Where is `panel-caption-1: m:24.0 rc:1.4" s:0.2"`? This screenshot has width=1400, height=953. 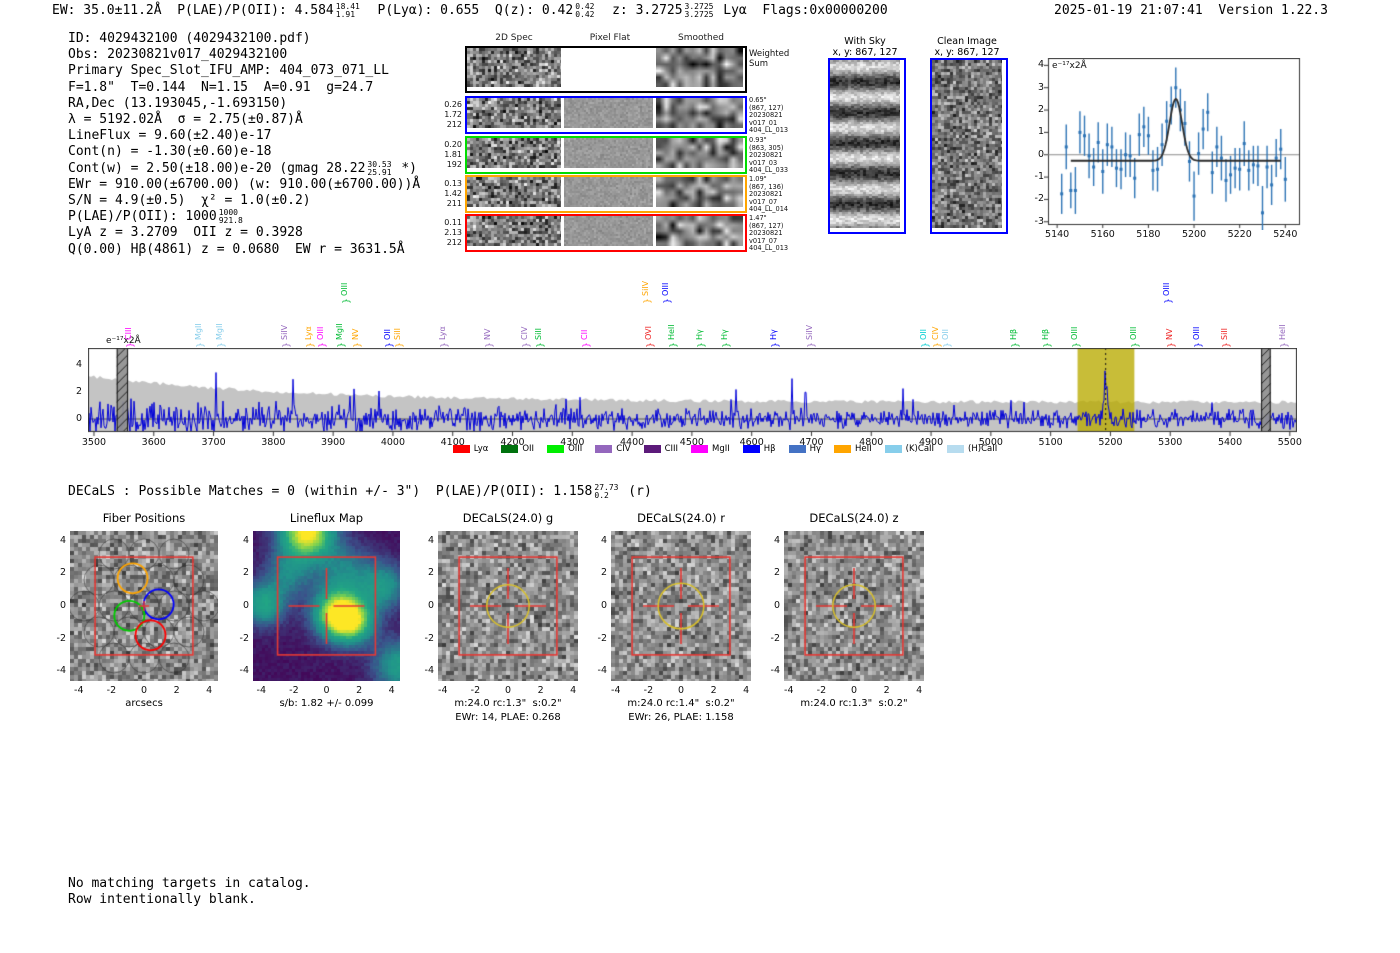
panel-caption-1: m:24.0 rc:1.4" s:0.2" is located at coordinates (681, 703).